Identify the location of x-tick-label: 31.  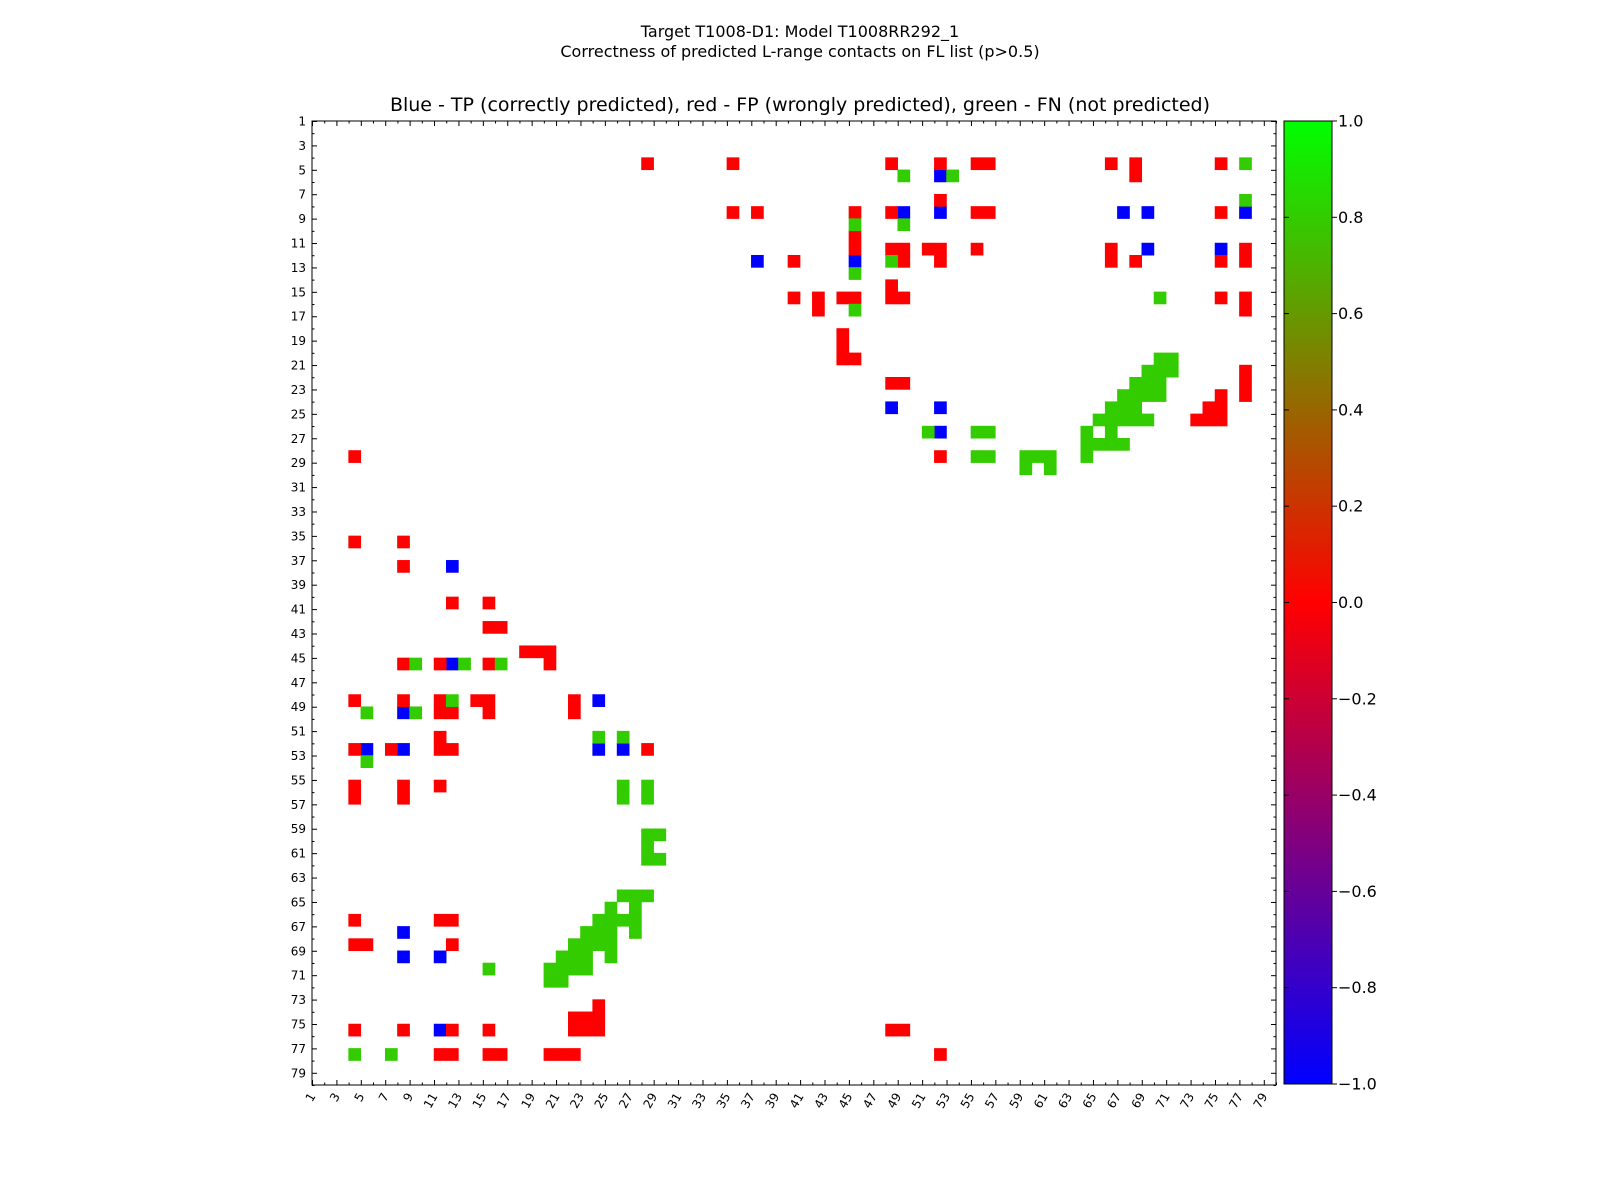
(675, 1101).